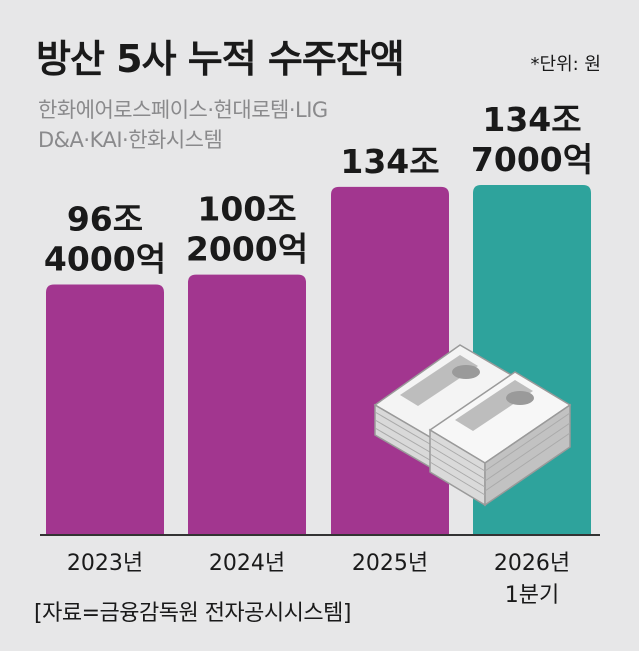 The image size is (639, 651). Describe the element at coordinates (247, 563) in the screenshot. I see `tick-label-1-0: 2024년` at that location.